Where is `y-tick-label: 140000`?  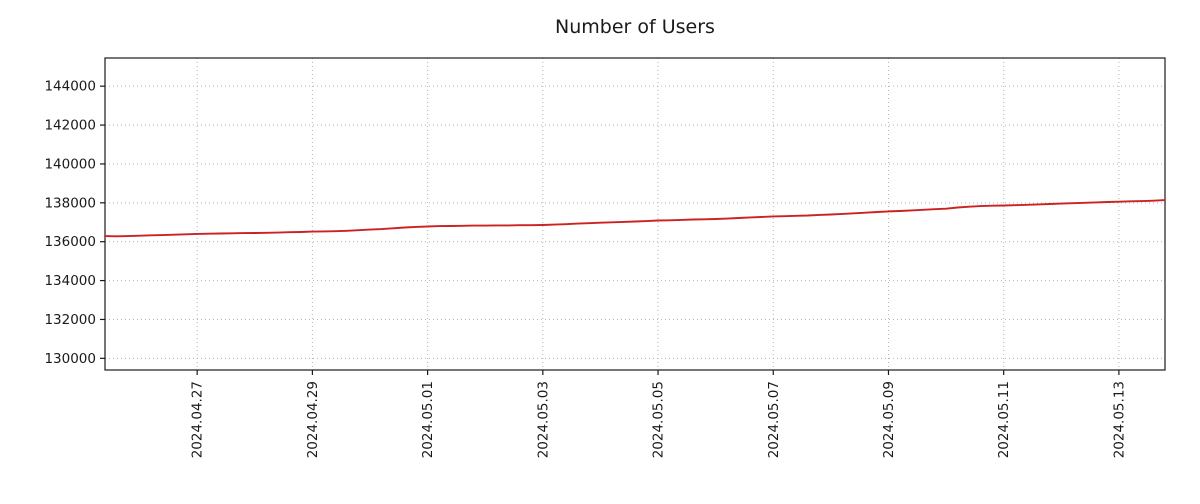
y-tick-label: 140000 is located at coordinates (70, 164).